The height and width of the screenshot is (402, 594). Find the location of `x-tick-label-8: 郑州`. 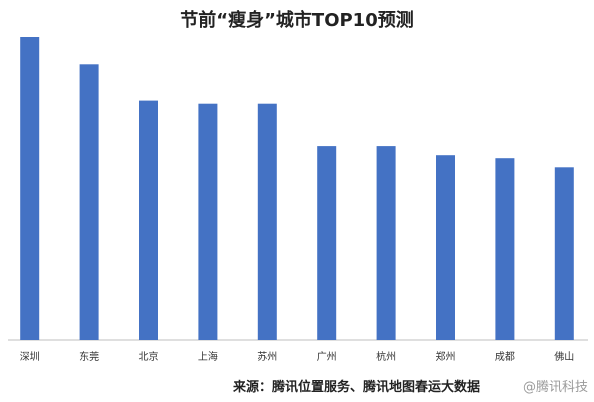

x-tick-label-8: 郑州 is located at coordinates (446, 356).